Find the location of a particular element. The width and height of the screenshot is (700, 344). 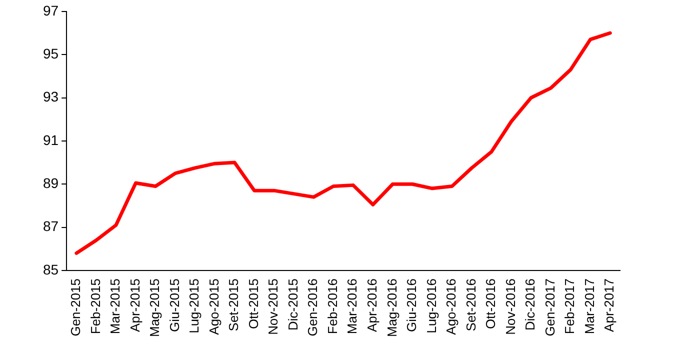

x-tick-label: Feb-2015 is located at coordinates (95, 306).